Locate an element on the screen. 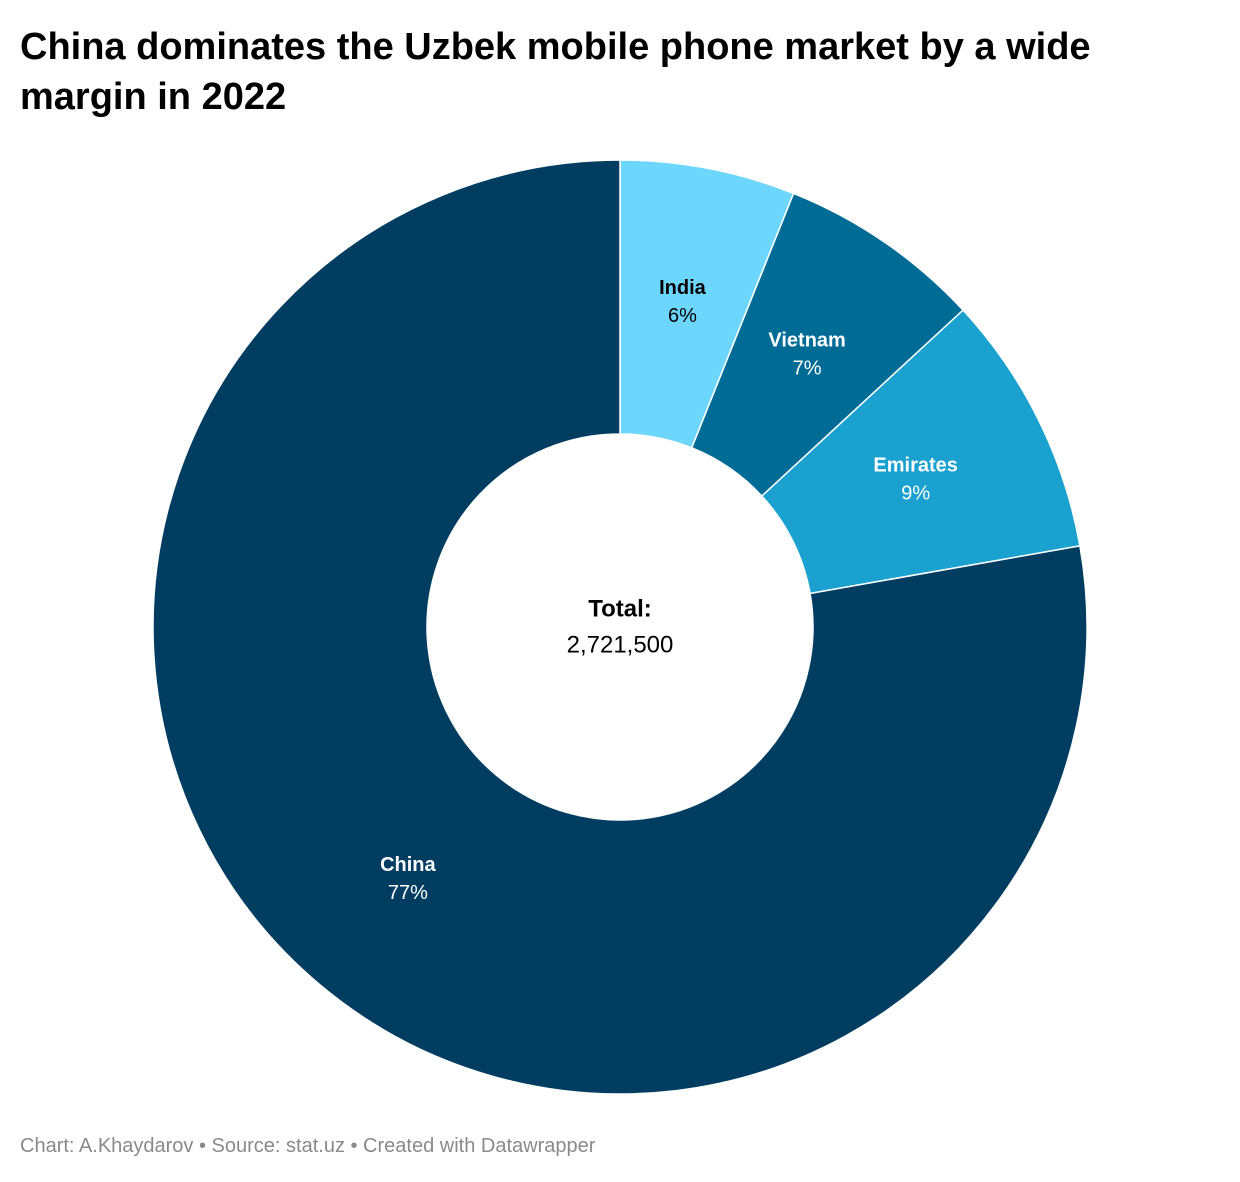 This screenshot has width=1240, height=1182. slice is located at coordinates (920, 452).